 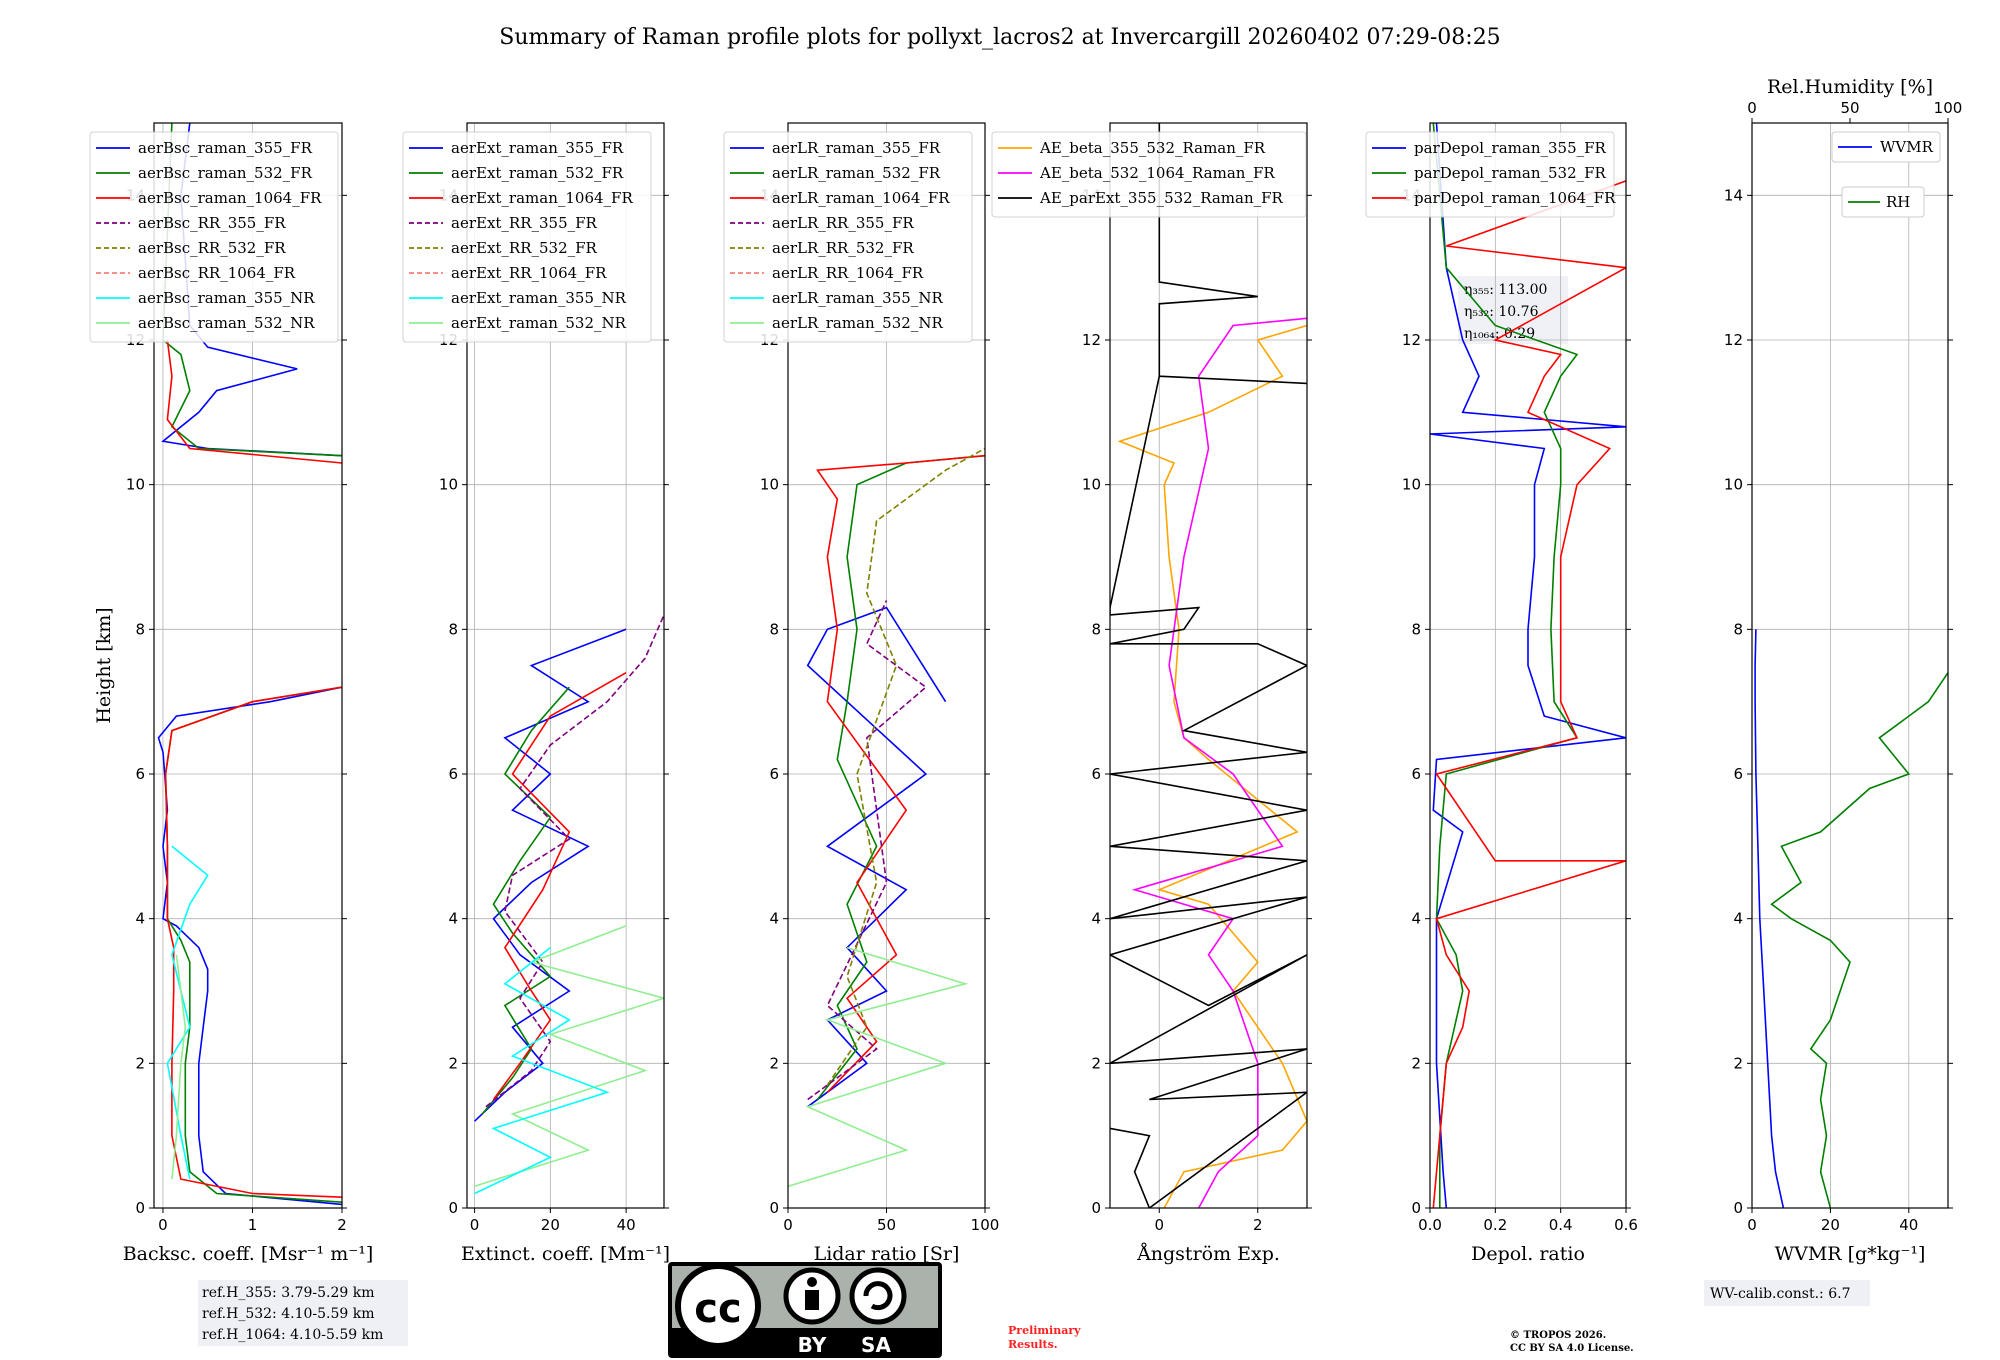 I want to click on p6-legend-wvmr-box, so click(x=1886, y=147).